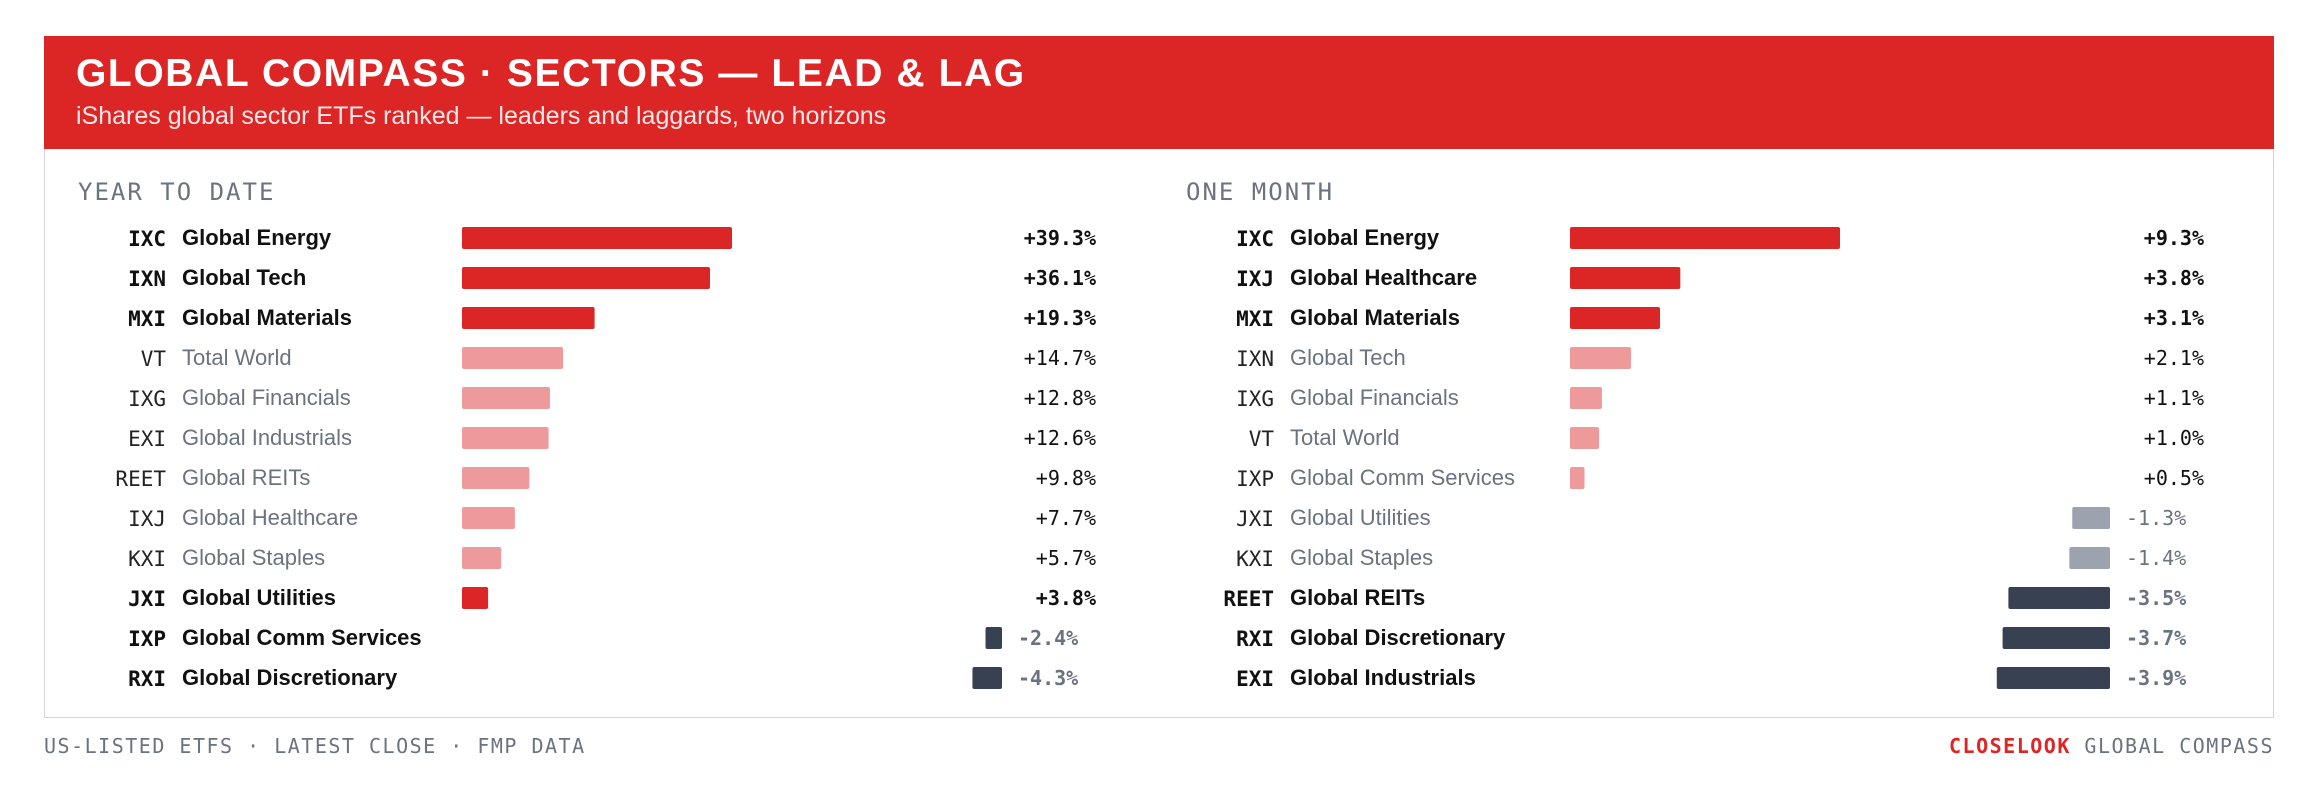 The width and height of the screenshot is (2320, 796). Describe the element at coordinates (2156, 598) in the screenshot. I see `value-label: -3.5%` at that location.